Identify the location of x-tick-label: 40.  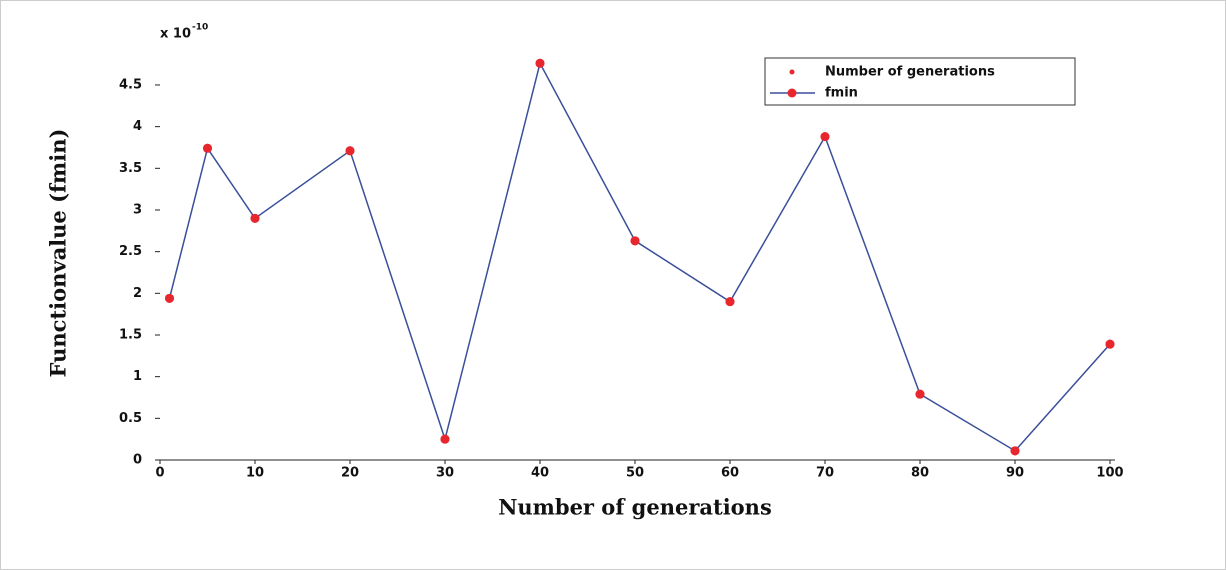
(540, 473).